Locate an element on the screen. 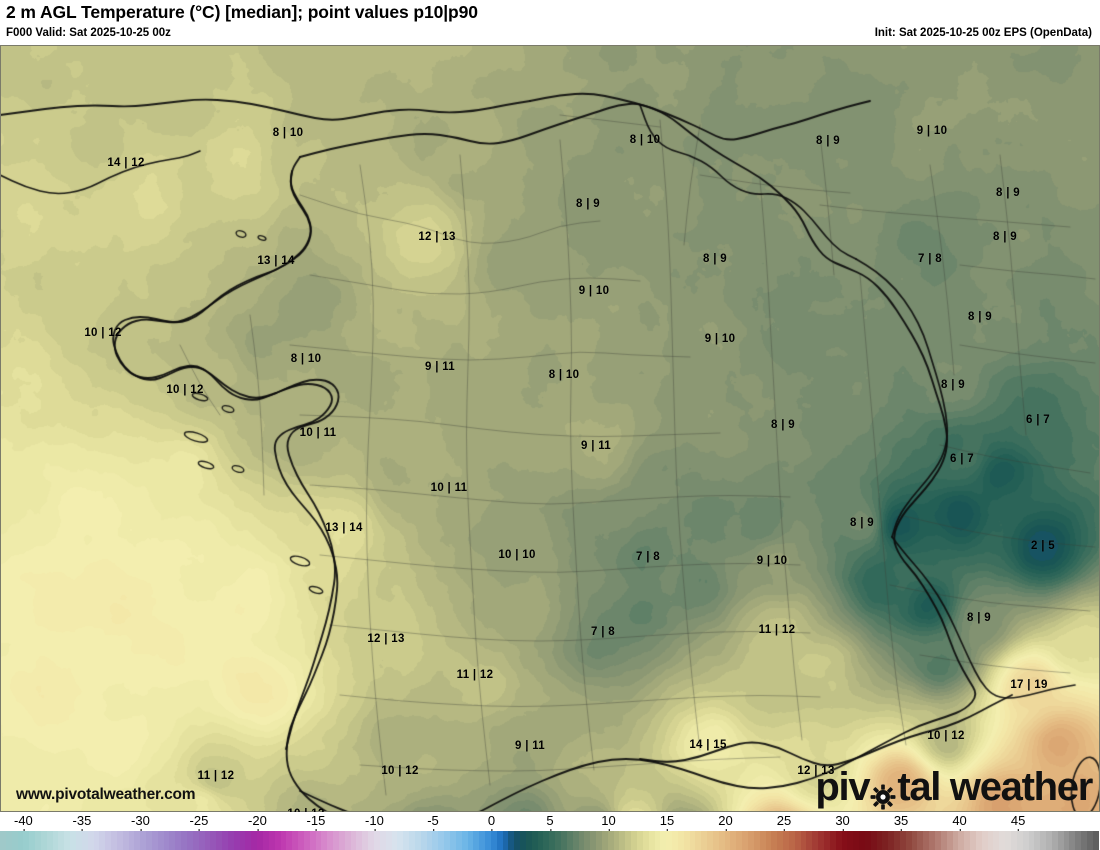  colorbar-tick-35: 35 is located at coordinates (901, 822).